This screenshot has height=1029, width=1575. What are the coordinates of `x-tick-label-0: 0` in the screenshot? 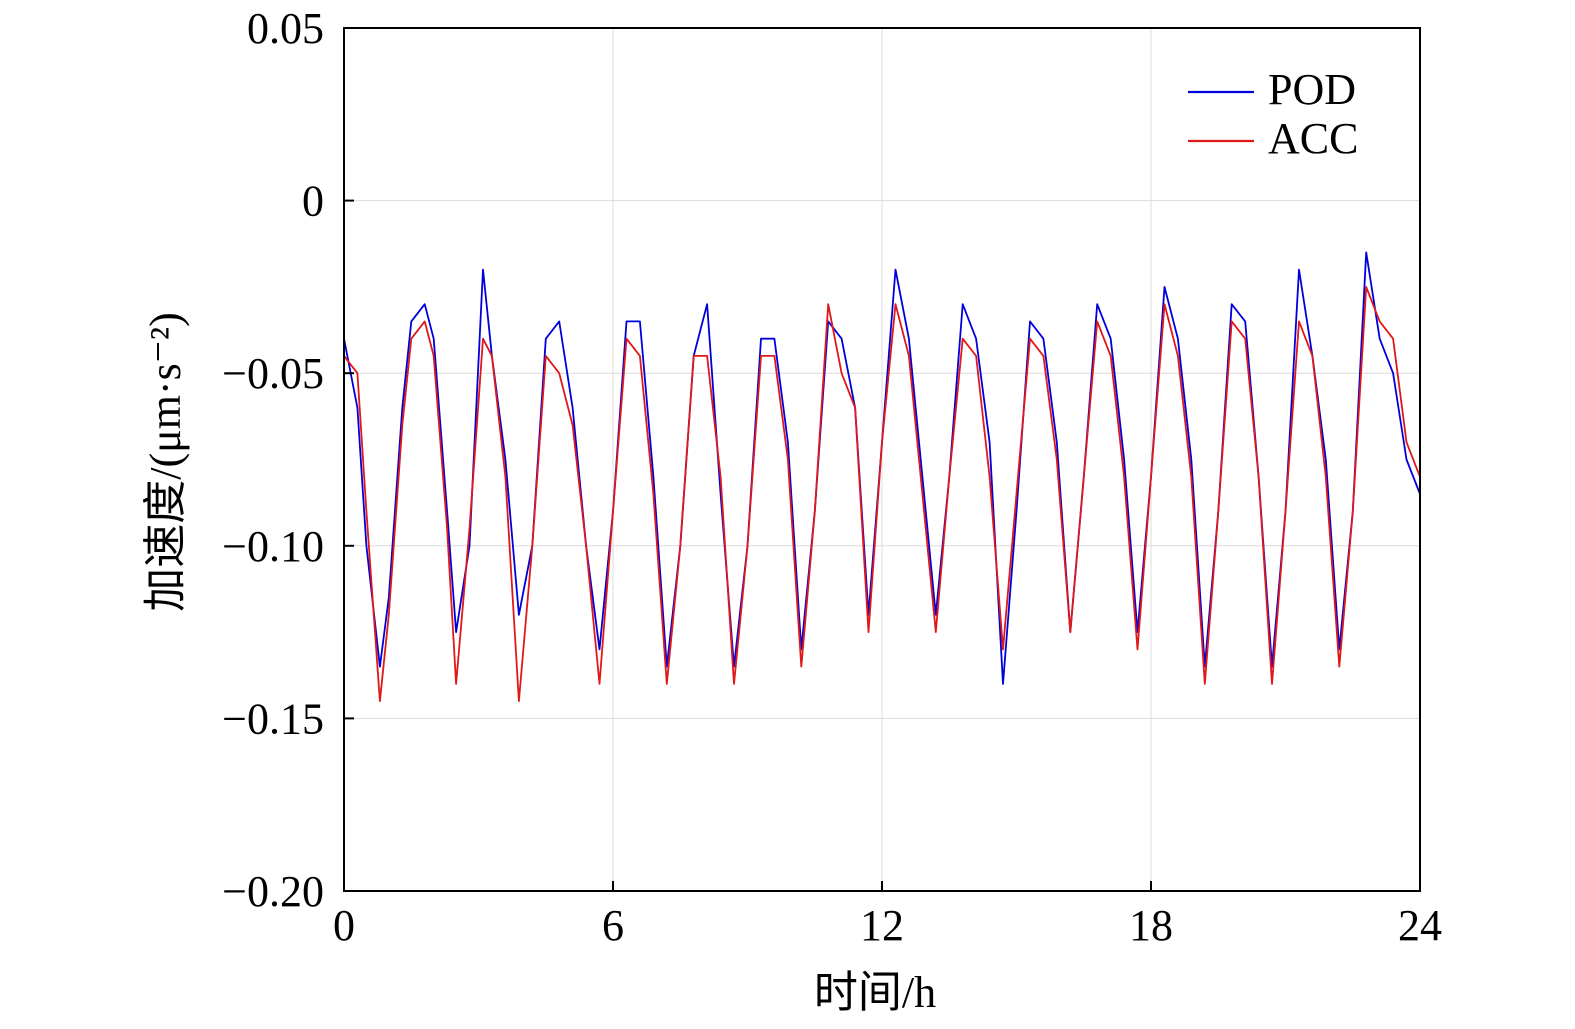 It's located at (344, 925).